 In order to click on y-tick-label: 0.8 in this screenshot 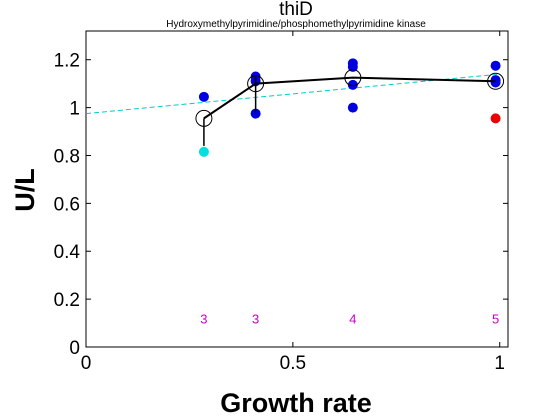, I will do `click(67, 156)`.